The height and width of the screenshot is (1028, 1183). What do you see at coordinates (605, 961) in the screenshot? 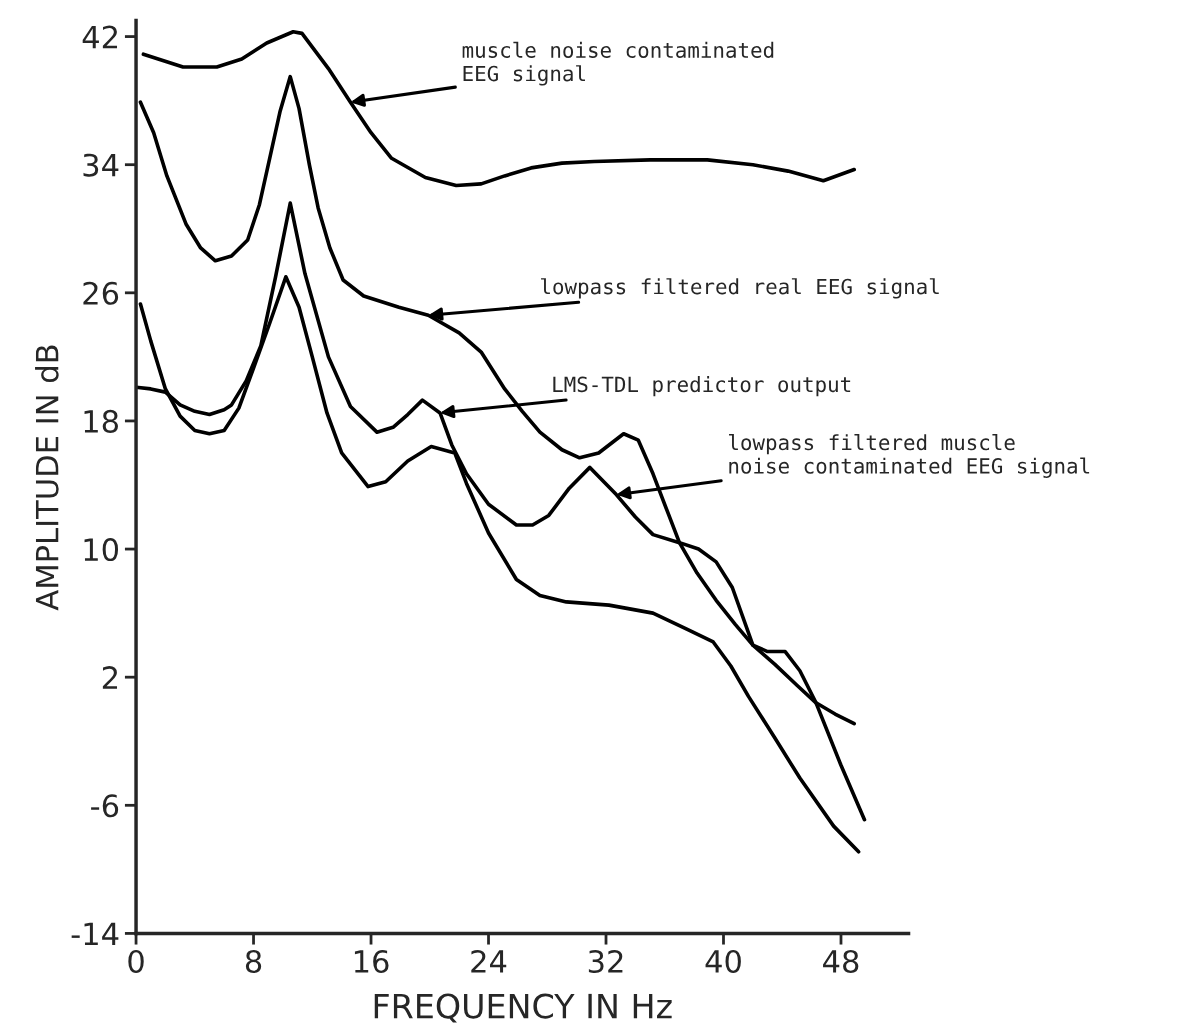
I see `x-tick-label: 32` at bounding box center [605, 961].